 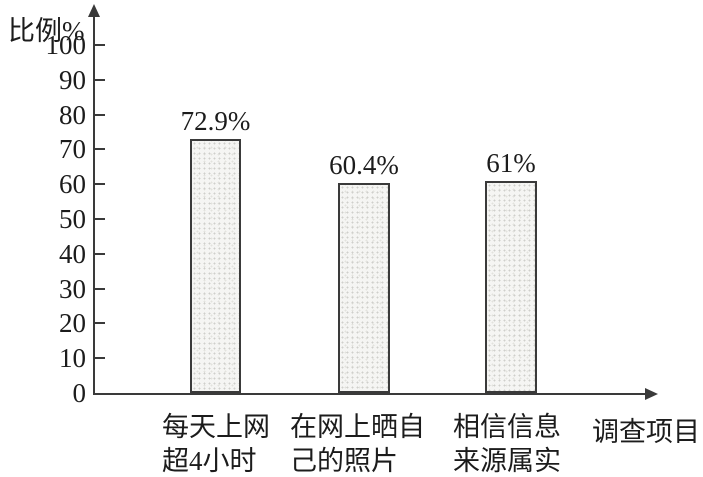 I want to click on y-tick-label: 80, so click(x=72, y=115).